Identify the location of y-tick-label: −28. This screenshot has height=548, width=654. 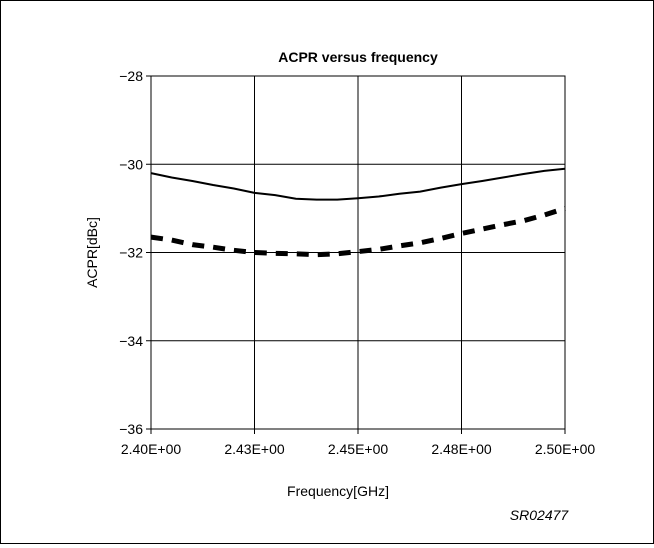
(131, 76).